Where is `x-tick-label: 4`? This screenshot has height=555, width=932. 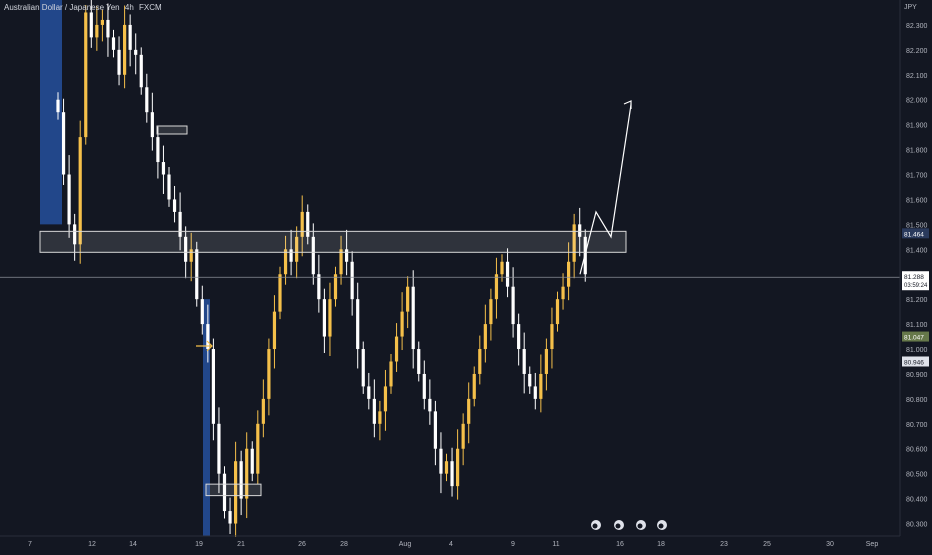 x-tick-label: 4 is located at coordinates (451, 544).